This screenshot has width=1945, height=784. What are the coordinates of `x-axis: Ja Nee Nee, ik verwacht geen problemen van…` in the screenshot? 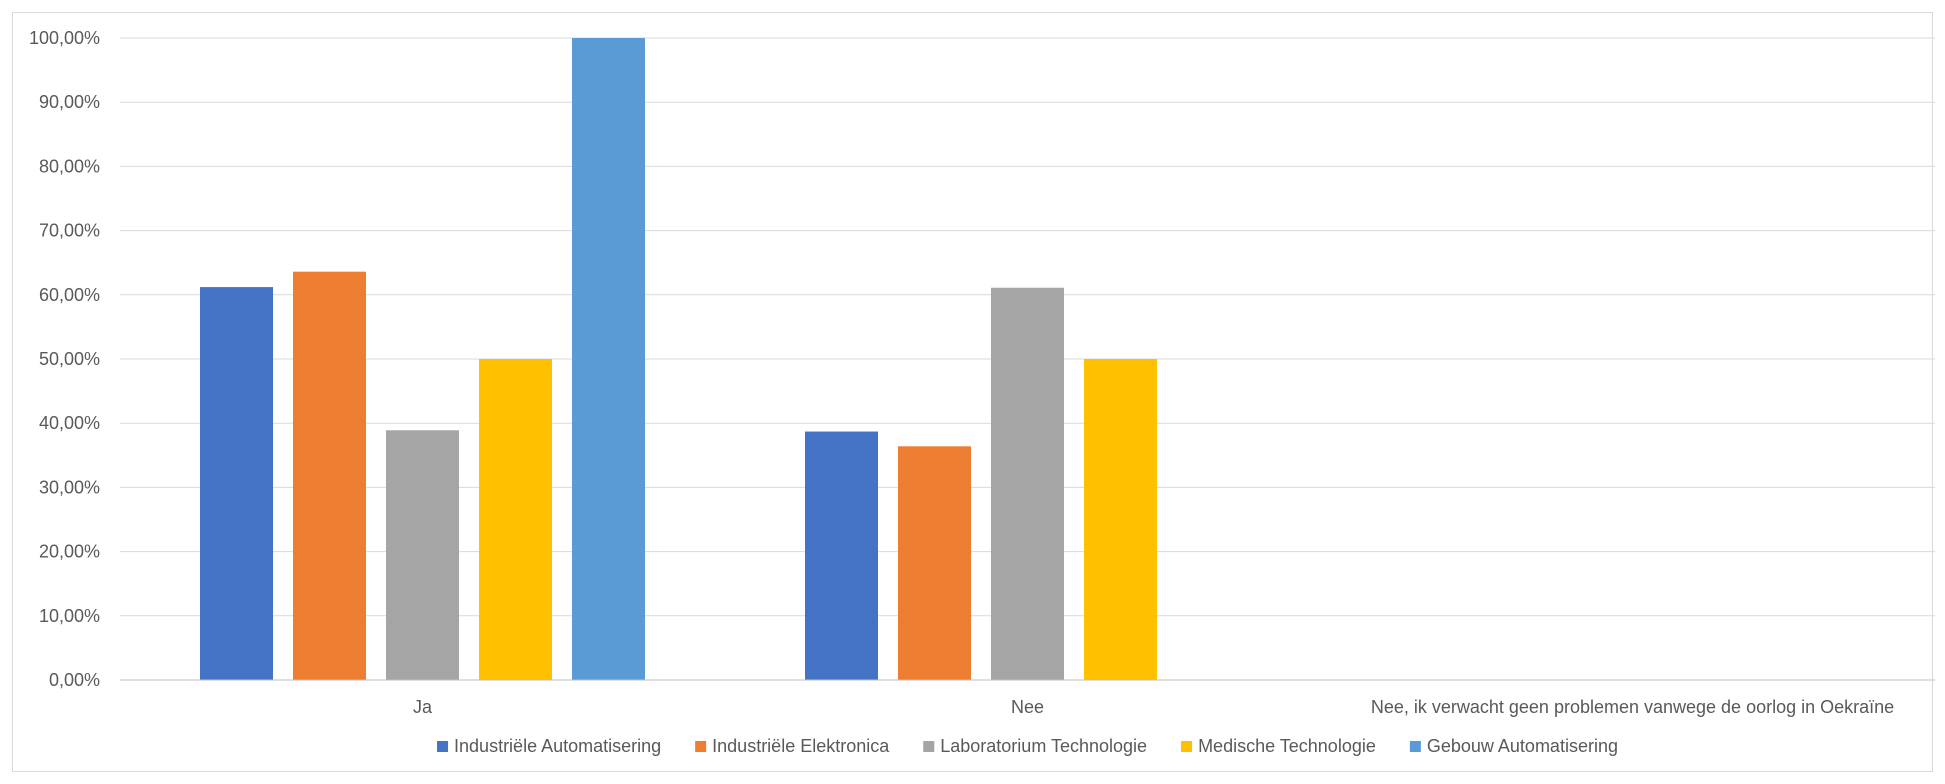 It's located at (1027, 698).